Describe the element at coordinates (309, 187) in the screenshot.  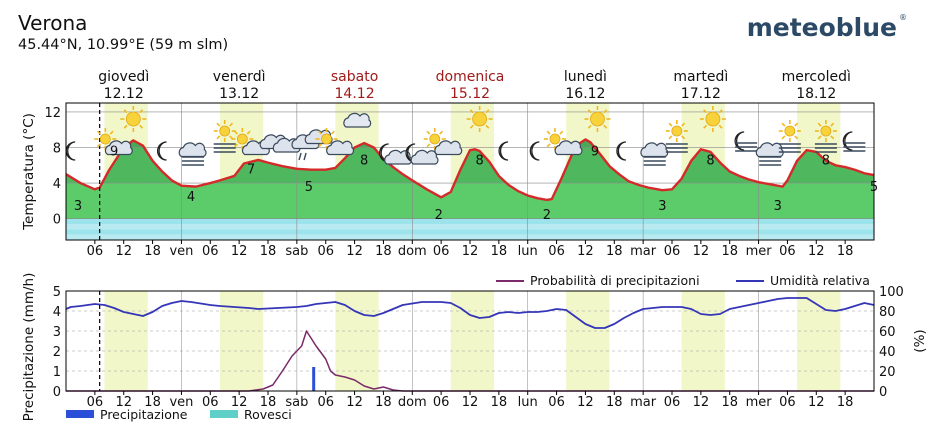
I see `temperature-value-label: 5` at that location.